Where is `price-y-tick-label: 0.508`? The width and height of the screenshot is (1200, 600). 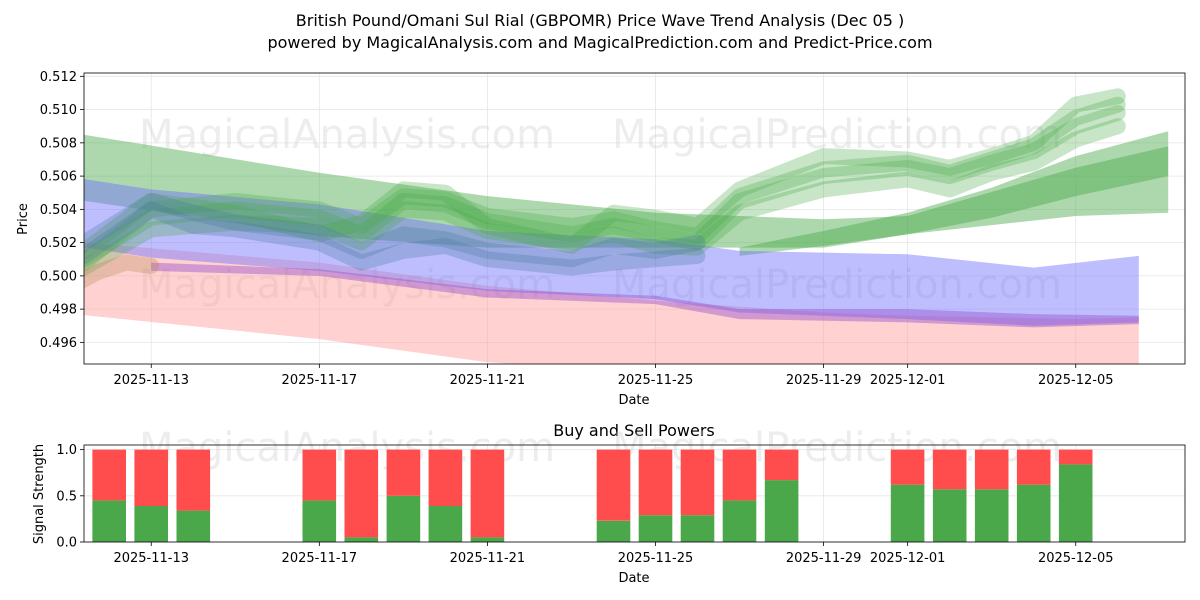
price-y-tick-label: 0.508 is located at coordinates (58, 143).